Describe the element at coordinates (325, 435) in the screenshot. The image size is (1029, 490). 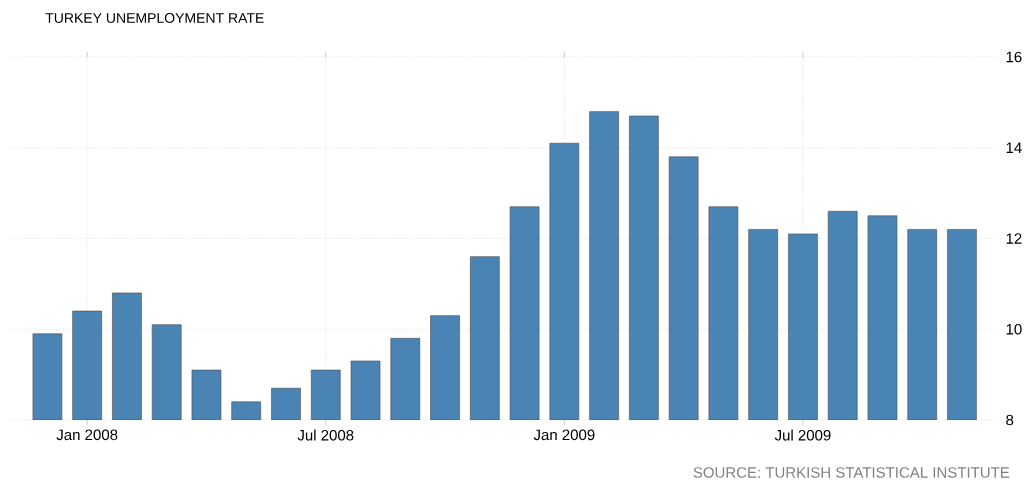
I see `x-tick-label: Jul 2008` at that location.